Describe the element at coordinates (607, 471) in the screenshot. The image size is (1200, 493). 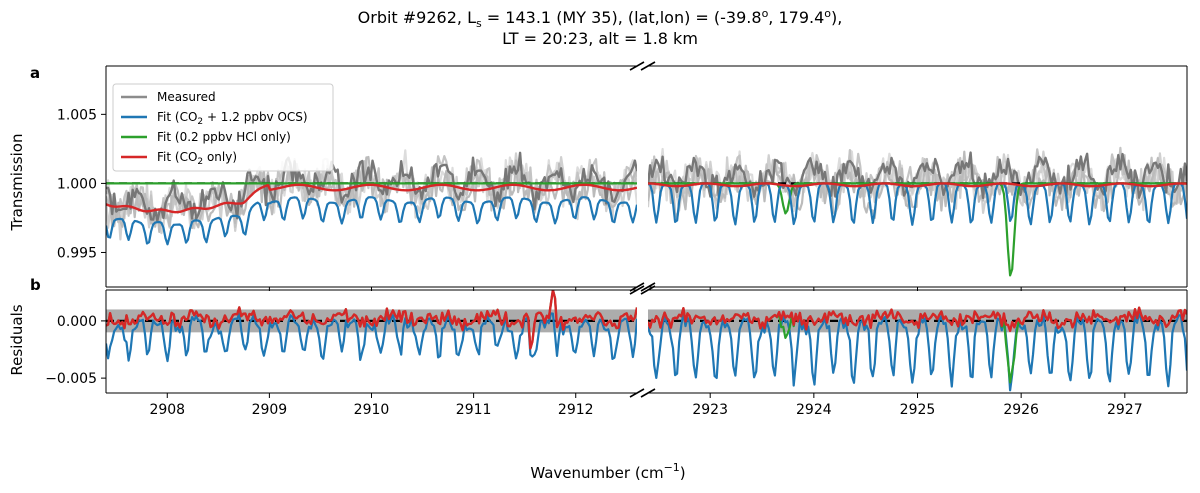
I see `x-axis-label: Wavenumber (cm−1)` at that location.